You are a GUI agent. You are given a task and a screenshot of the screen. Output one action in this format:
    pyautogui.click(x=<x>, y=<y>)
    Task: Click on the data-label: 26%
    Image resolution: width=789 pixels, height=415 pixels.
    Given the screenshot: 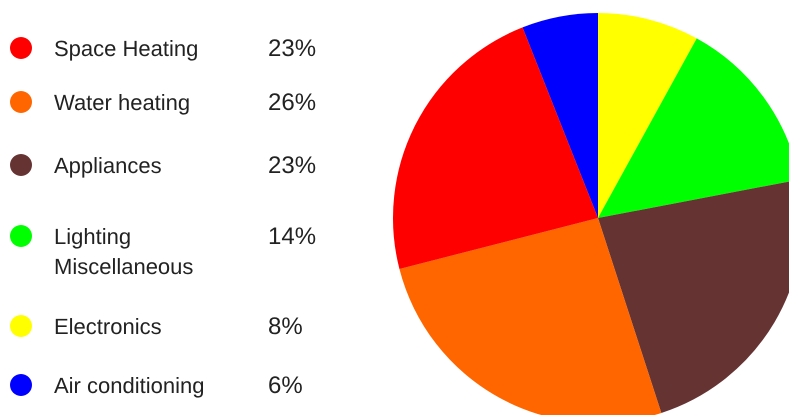 What is the action you would take?
    pyautogui.click(x=292, y=103)
    